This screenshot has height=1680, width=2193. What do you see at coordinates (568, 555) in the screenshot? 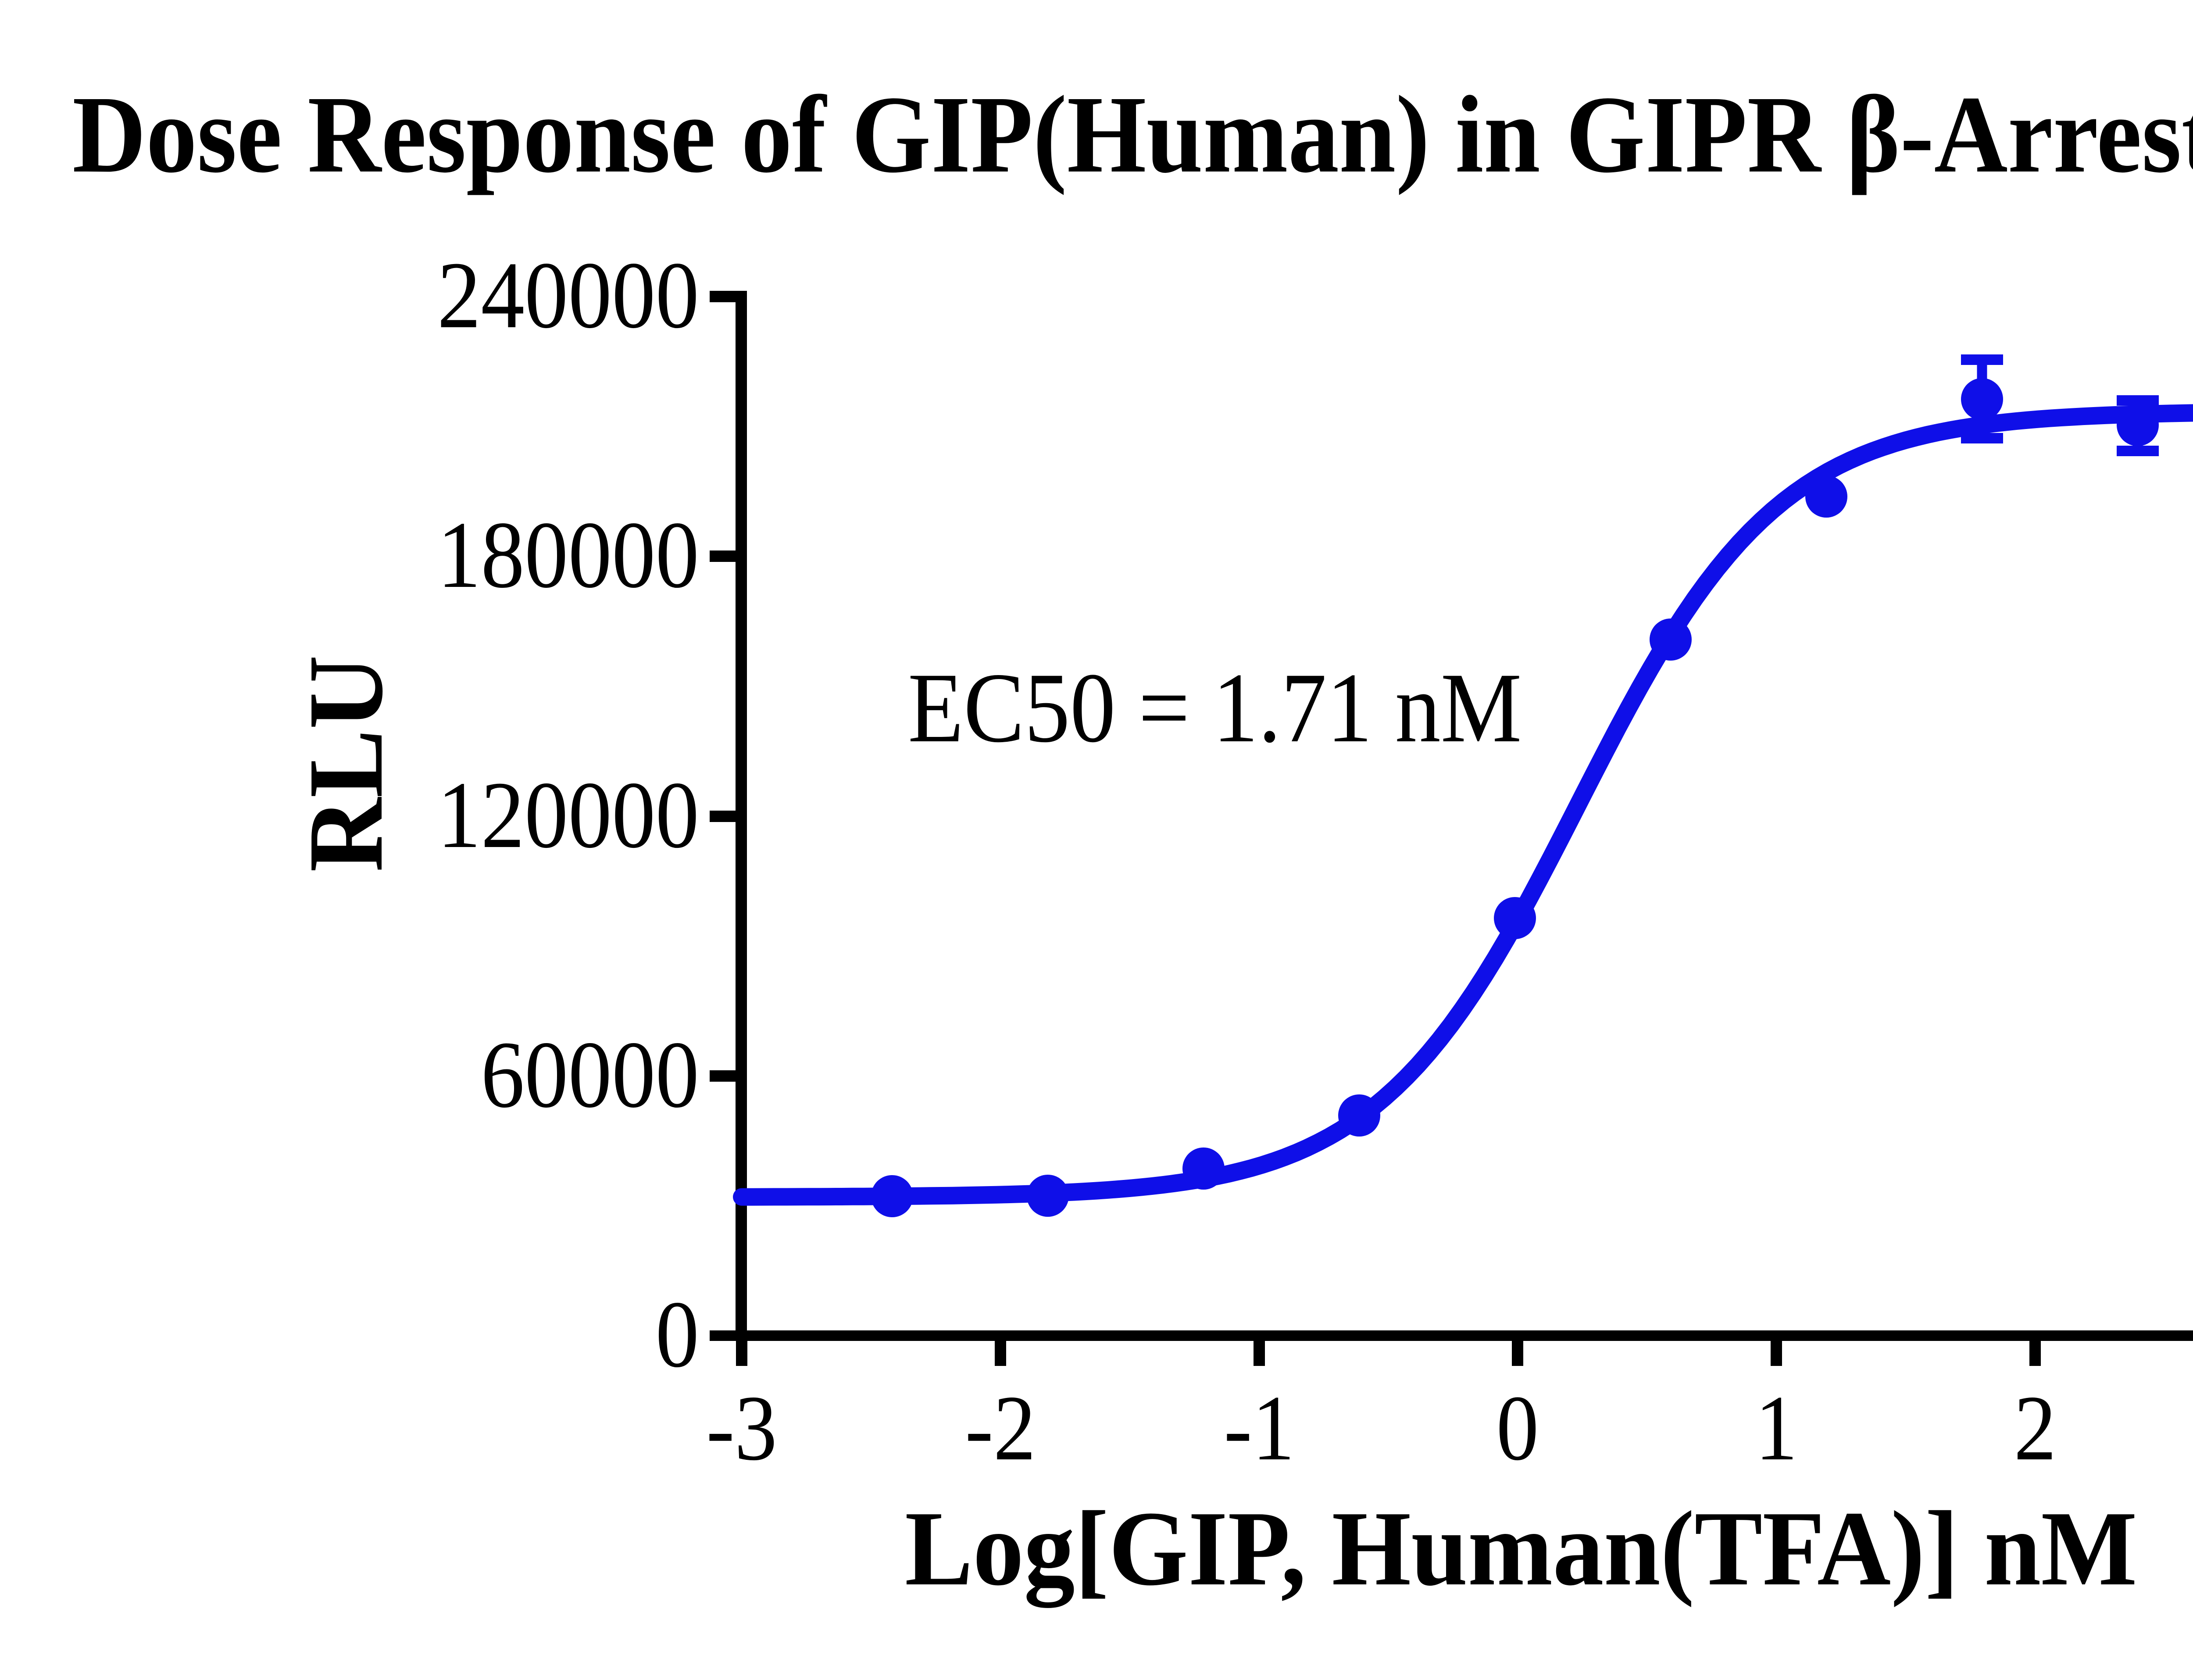
I see `svg-text: 180000` at bounding box center [568, 555].